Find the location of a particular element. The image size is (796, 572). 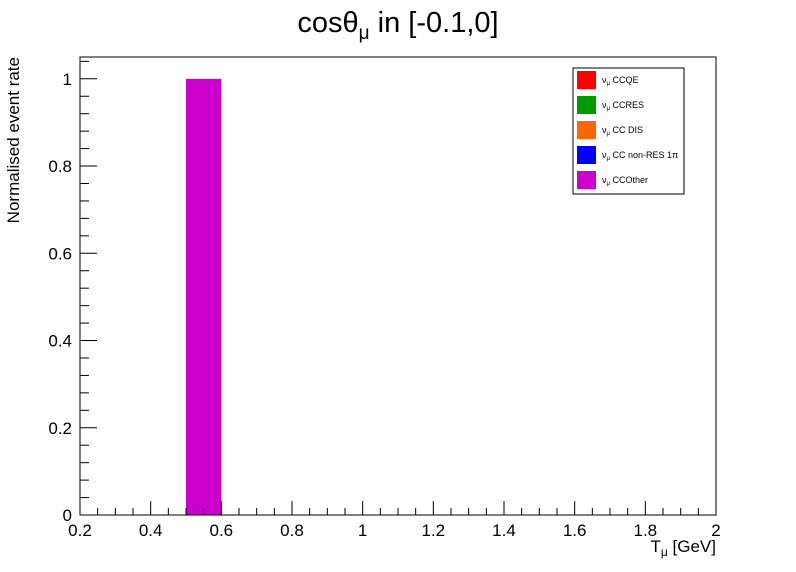

x-tick-label: 0.6 is located at coordinates (222, 530).